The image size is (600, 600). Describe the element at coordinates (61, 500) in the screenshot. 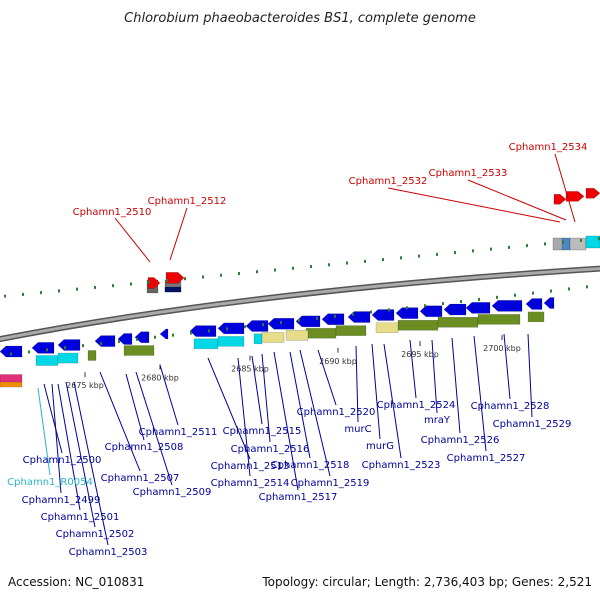

I see `gene-label-bottom: Cphamn1_2499` at that location.